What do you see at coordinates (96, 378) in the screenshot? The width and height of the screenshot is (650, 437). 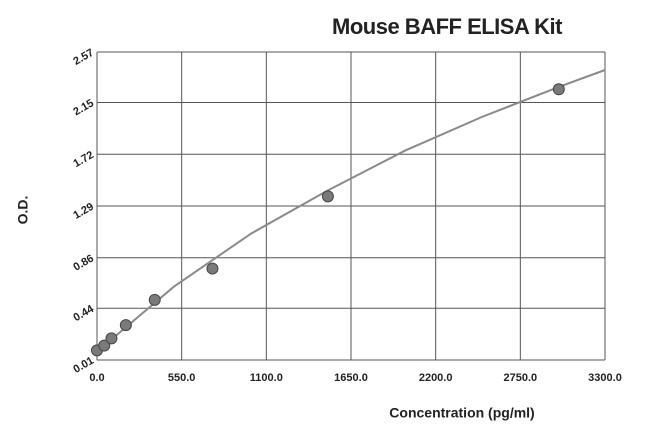 I see `x-tick-label: 0.0` at bounding box center [96, 378].